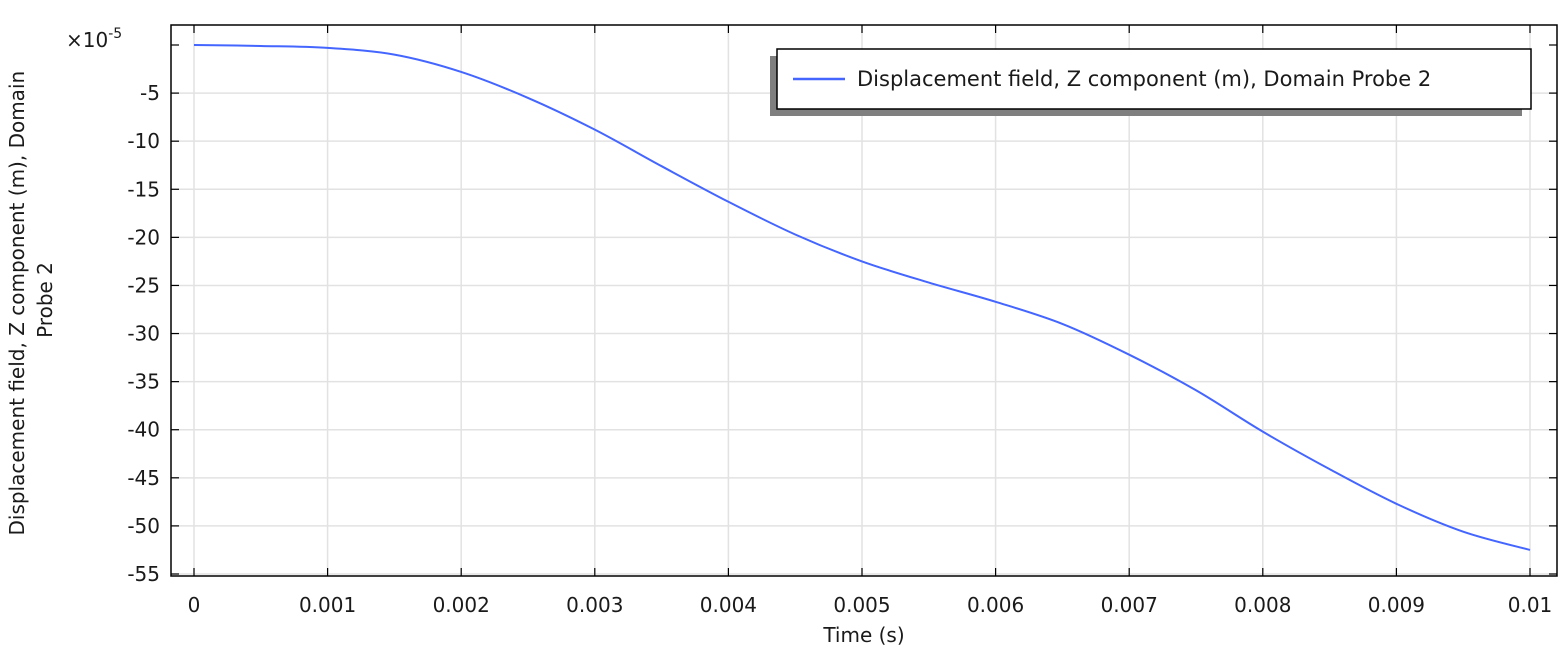  I want to click on x-tick-label: 0, so click(194, 605).